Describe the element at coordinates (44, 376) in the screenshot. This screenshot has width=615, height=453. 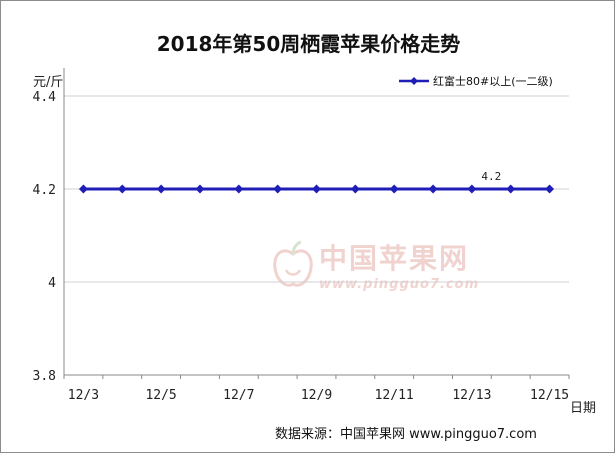
I see `y-tick-label: 3.8` at that location.